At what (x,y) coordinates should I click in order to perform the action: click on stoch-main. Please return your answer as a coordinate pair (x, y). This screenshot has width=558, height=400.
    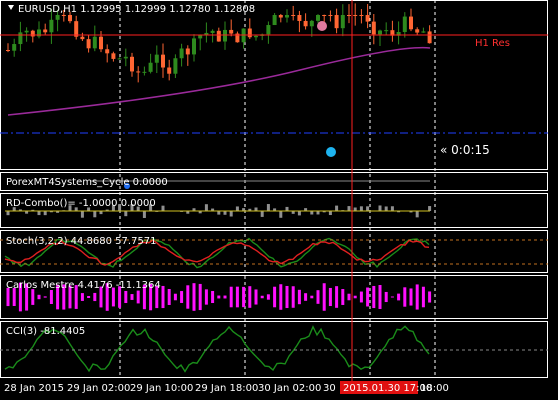
    Looking at the image, I should click on (217, 253).